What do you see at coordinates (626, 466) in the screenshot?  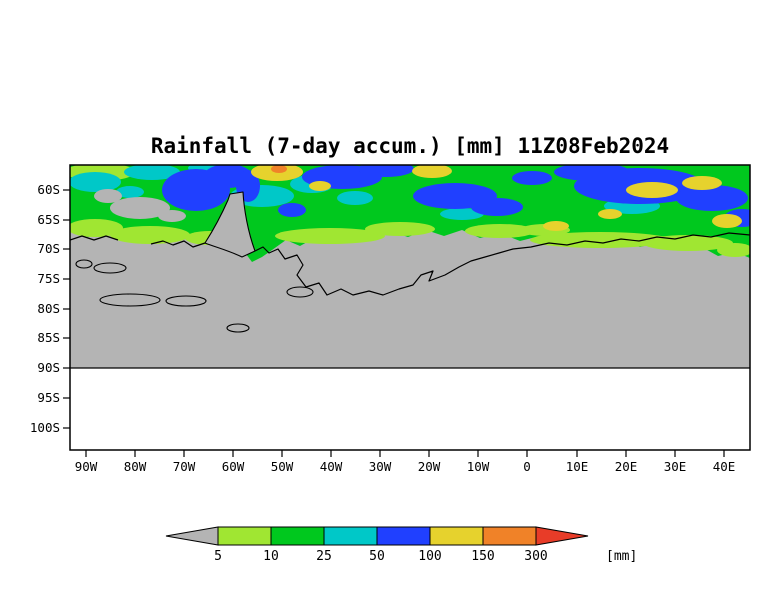 I see `x-axis-label: 20E` at bounding box center [626, 466].